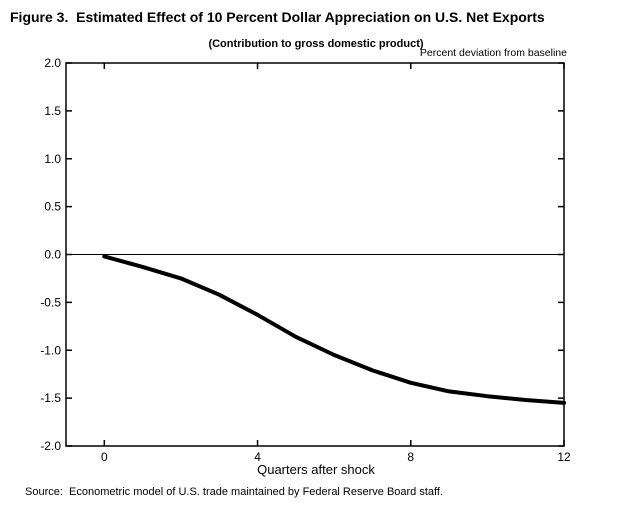 The width and height of the screenshot is (632, 506). What do you see at coordinates (50, 398) in the screenshot?
I see `y-tick-label: -1.5` at bounding box center [50, 398].